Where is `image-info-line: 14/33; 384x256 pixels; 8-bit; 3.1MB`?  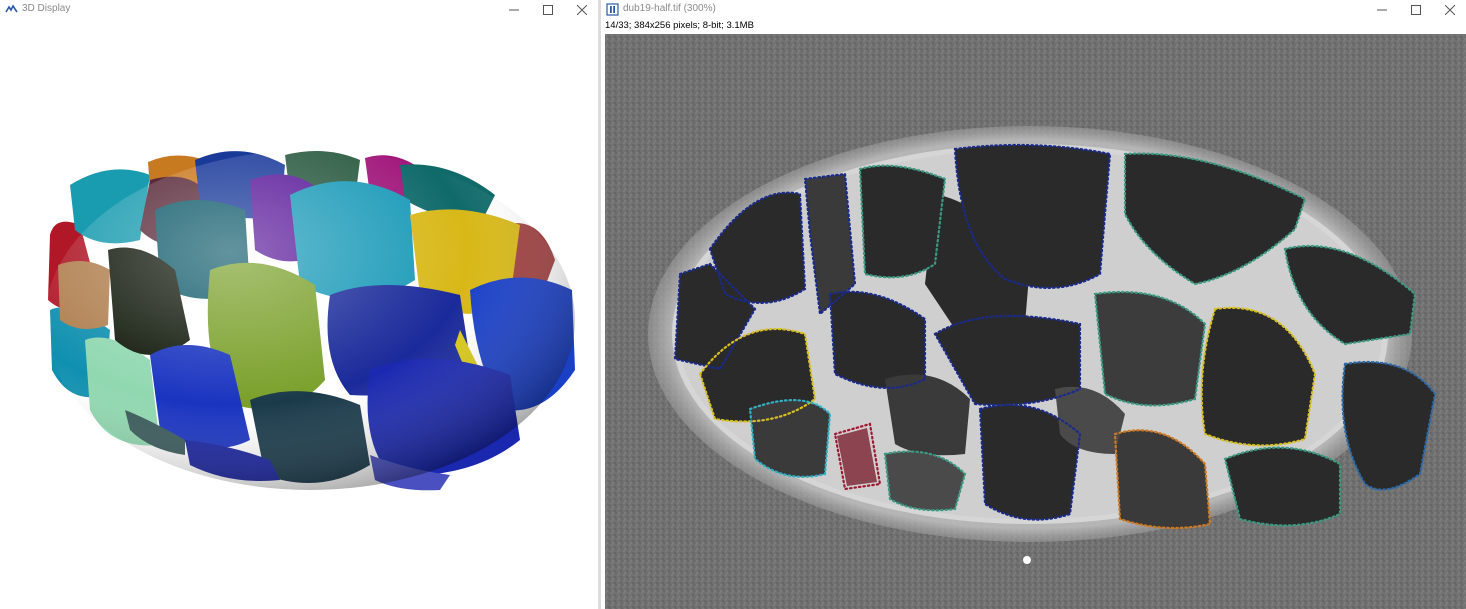 image-info-line: 14/33; 384x256 pixels; 8-bit; 3.1MB is located at coordinates (679, 25).